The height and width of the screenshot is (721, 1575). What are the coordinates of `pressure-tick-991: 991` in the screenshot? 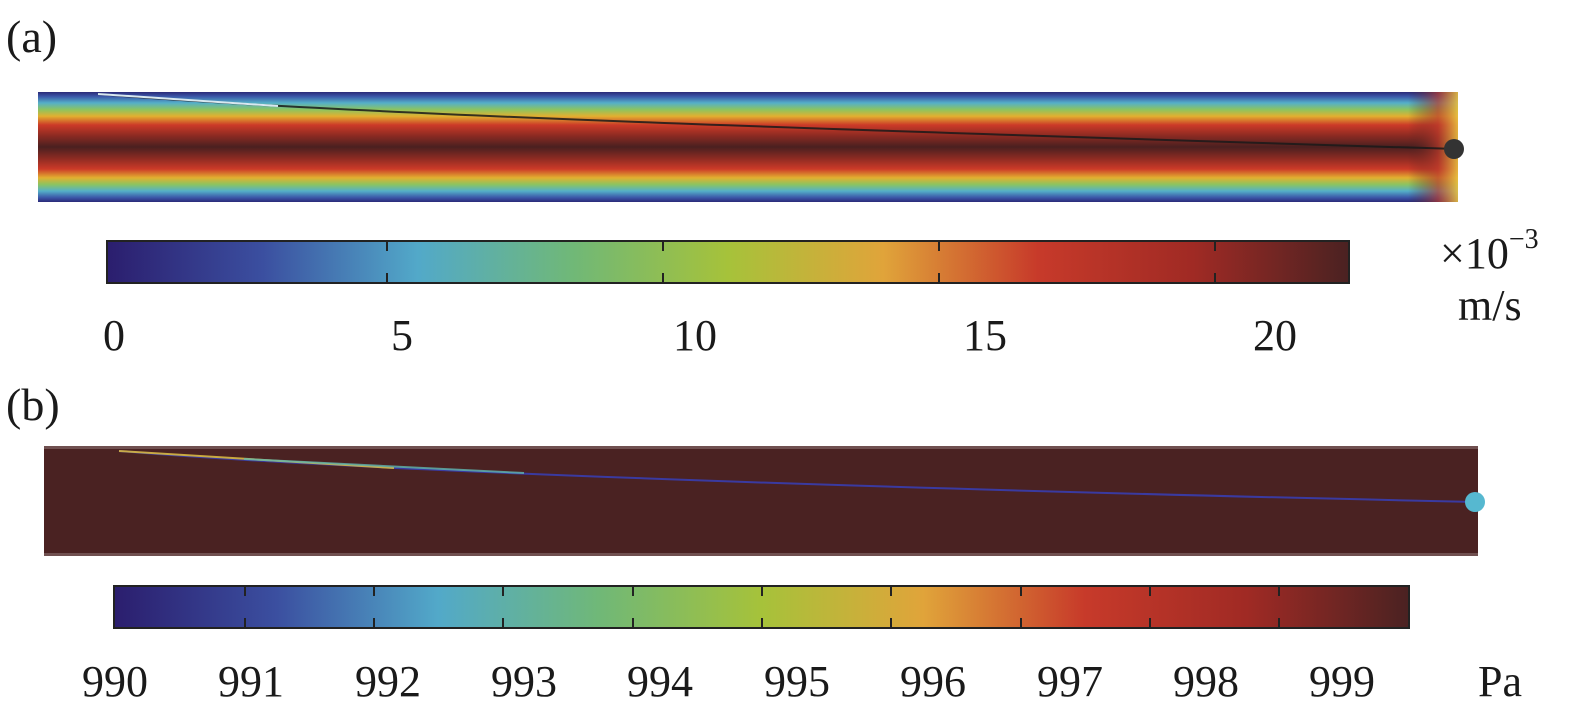 It's located at (251, 681).